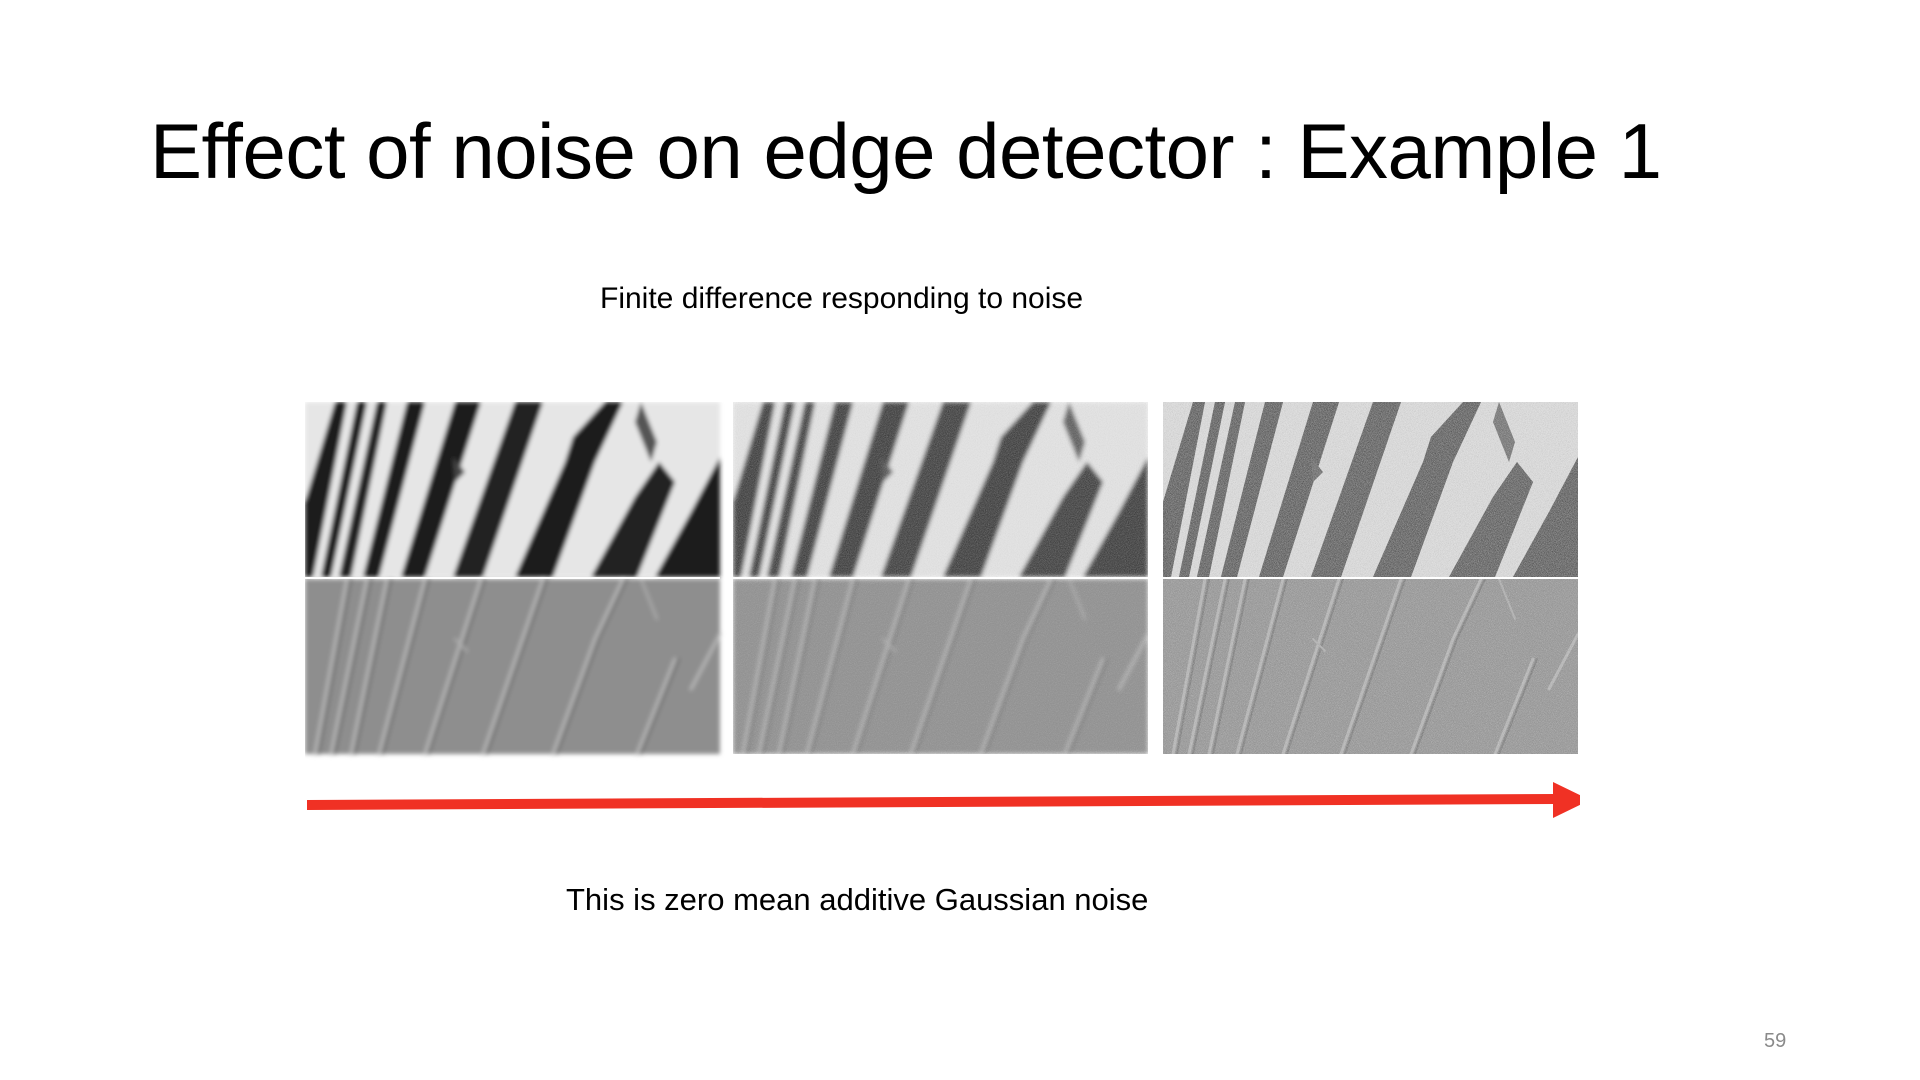 The width and height of the screenshot is (1920, 1080). Describe the element at coordinates (948, 800) in the screenshot. I see `increasing-noise-arrow-icon` at that location.